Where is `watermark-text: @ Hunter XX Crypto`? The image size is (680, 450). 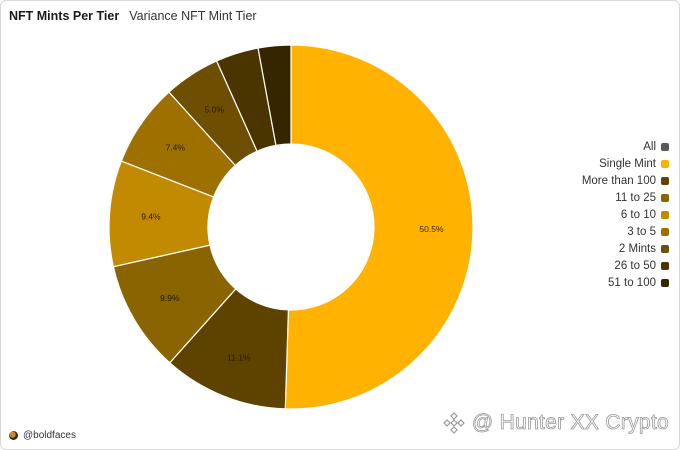 watermark-text: @ Hunter XX Crypto is located at coordinates (570, 423).